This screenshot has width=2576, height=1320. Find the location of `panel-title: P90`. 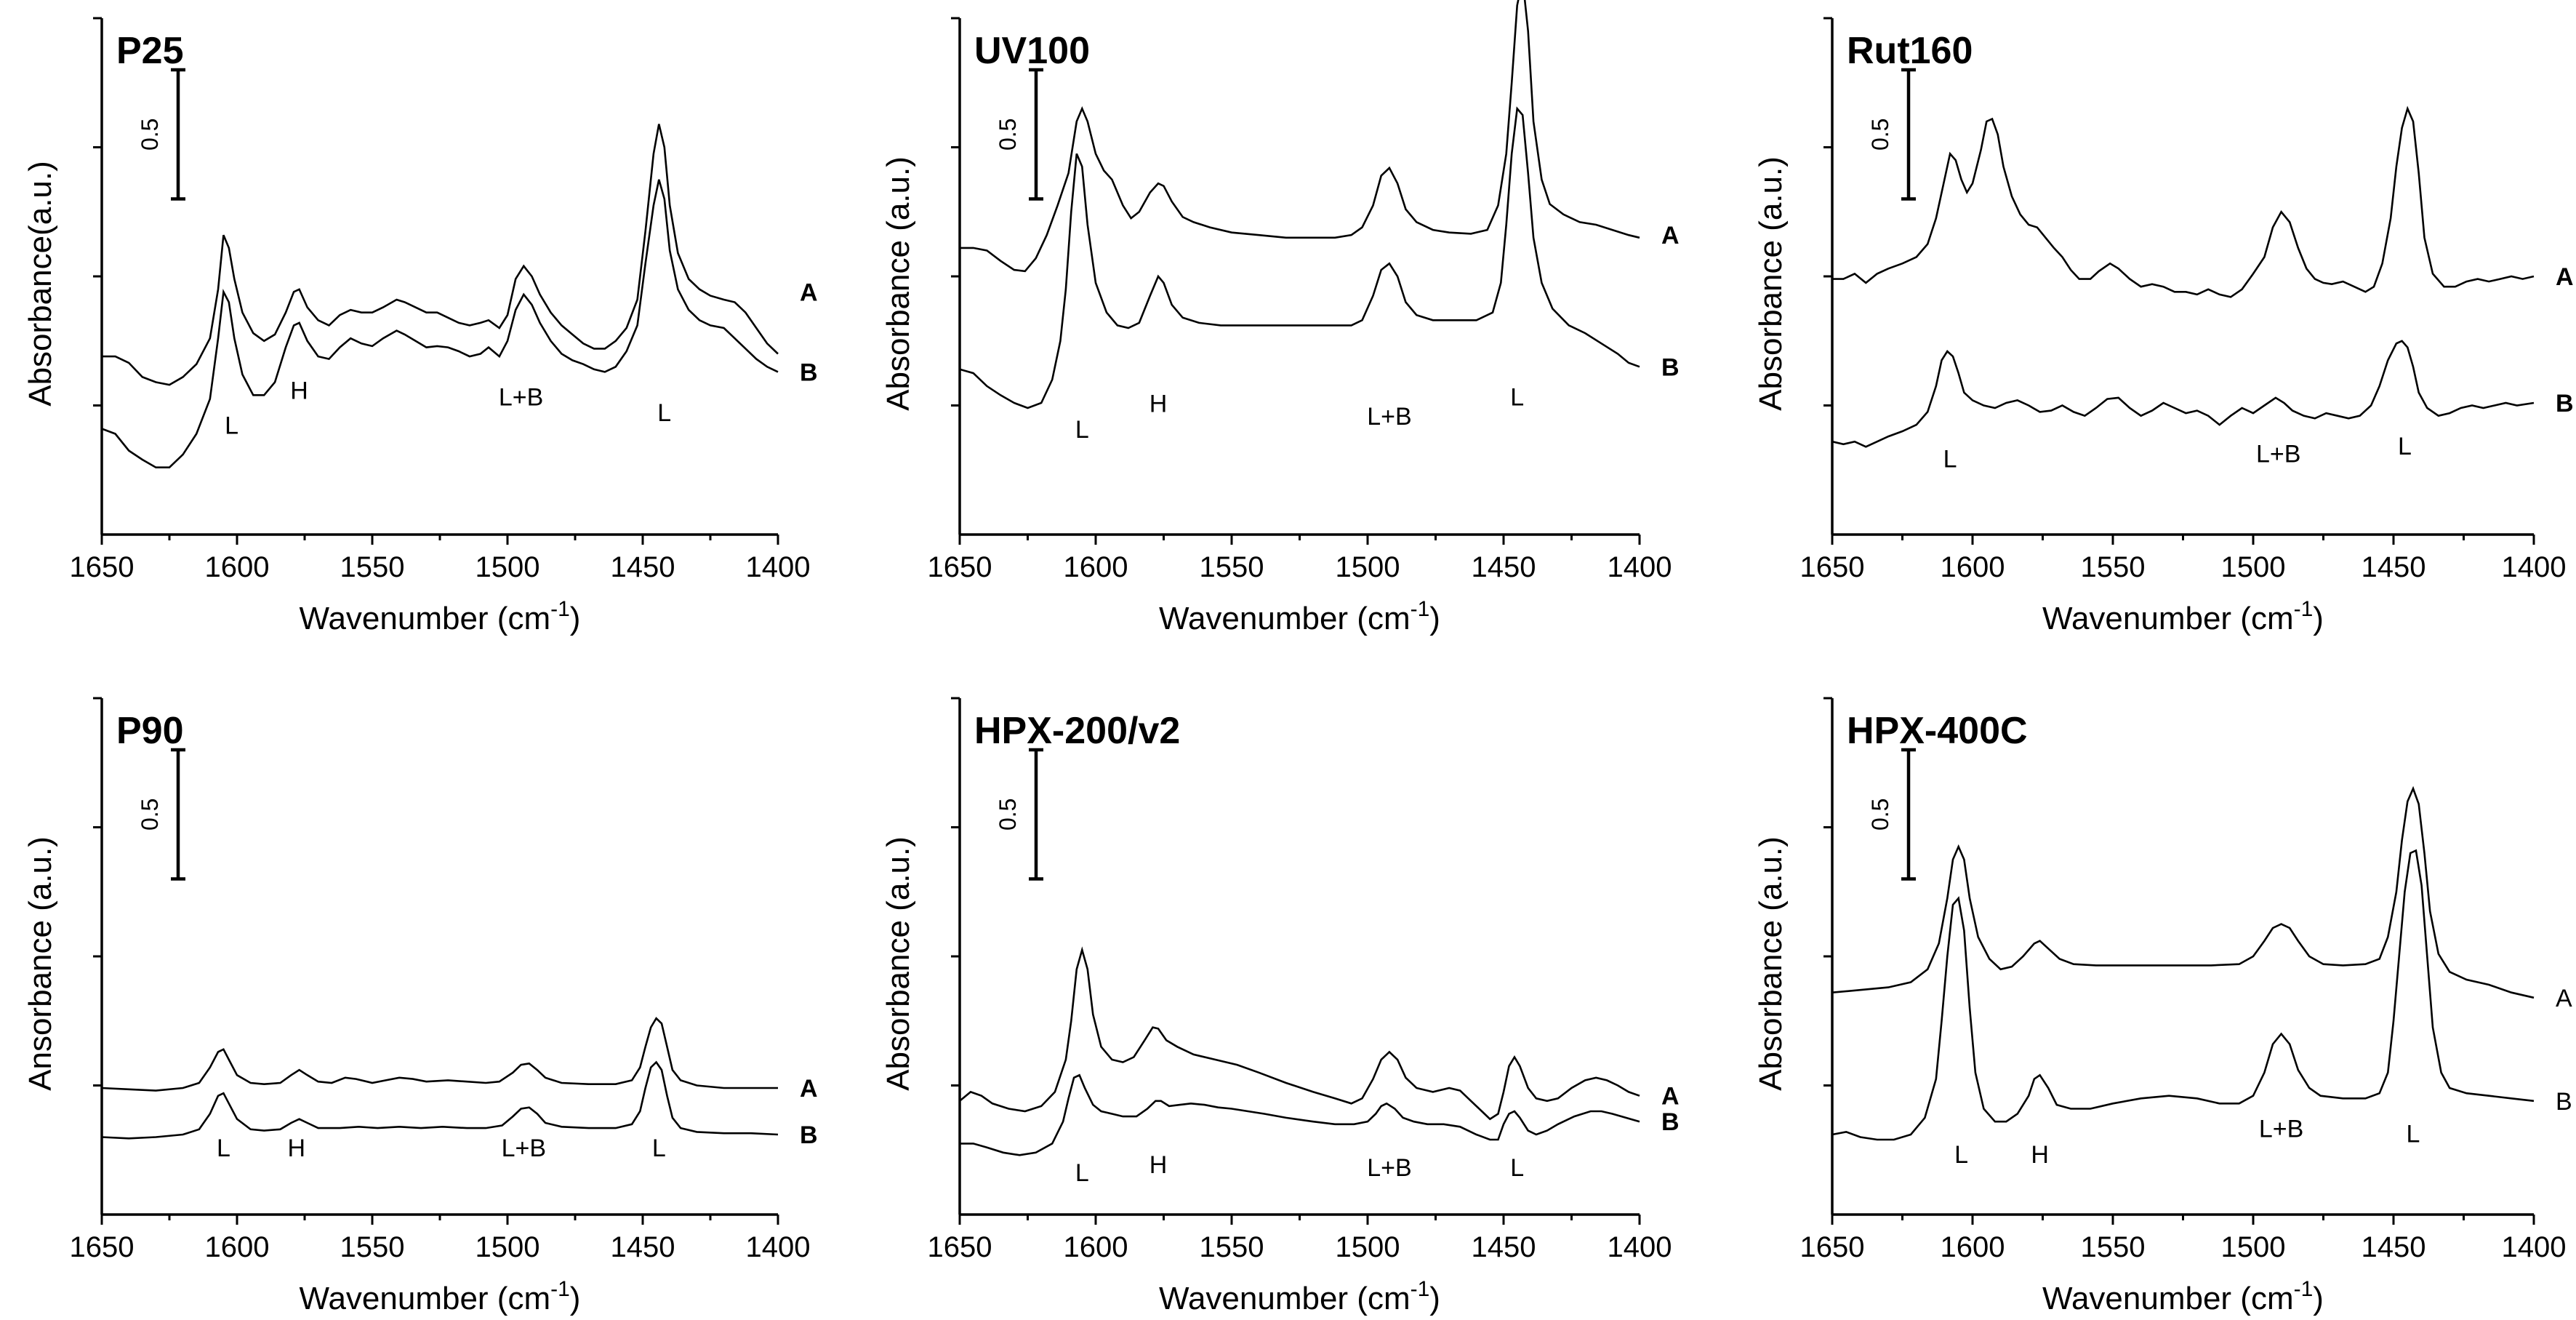

panel-title: P90 is located at coordinates (150, 731).